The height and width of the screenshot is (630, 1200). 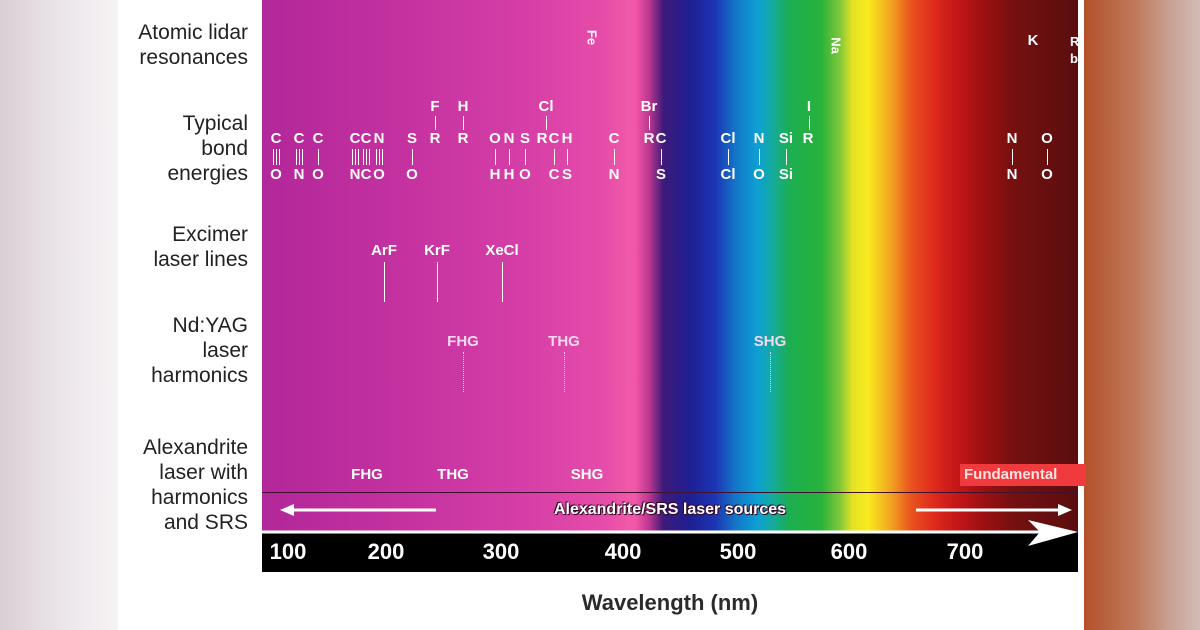 I want to click on srs-left-arrow-icon, so click(x=358, y=510).